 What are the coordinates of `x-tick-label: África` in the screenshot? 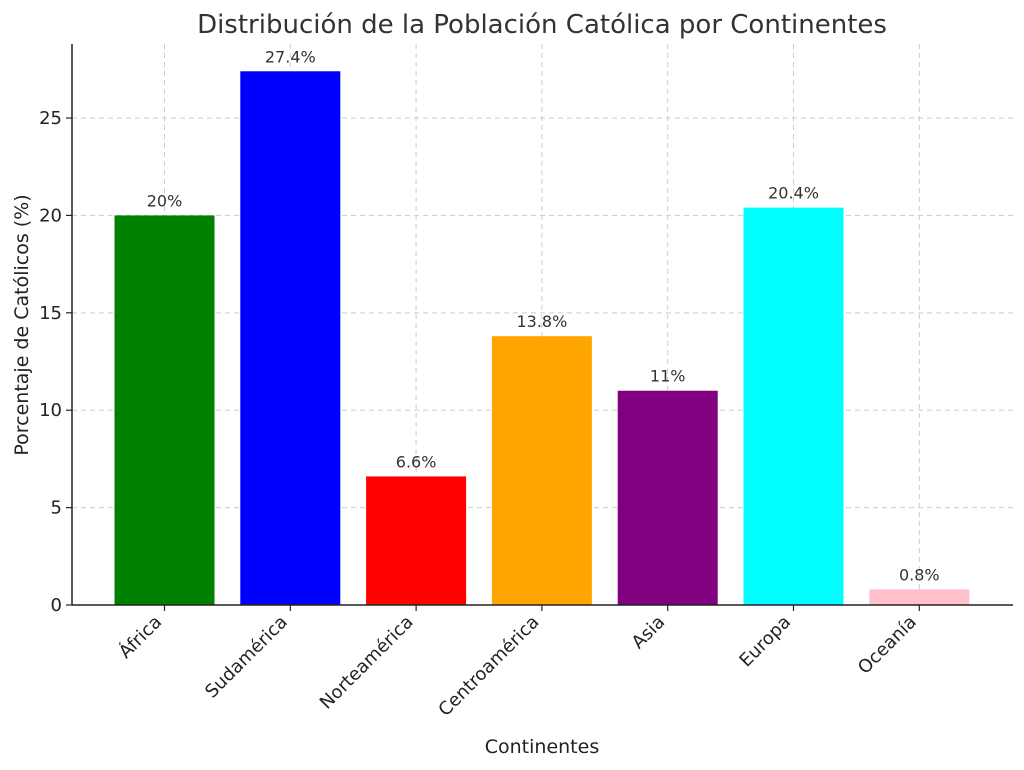 It's located at (140, 637).